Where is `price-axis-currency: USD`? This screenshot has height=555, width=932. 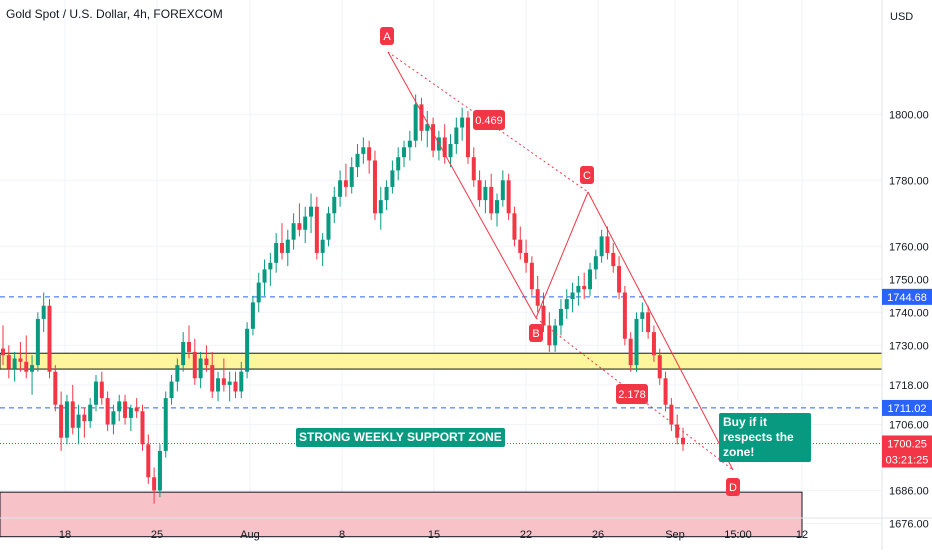 price-axis-currency: USD is located at coordinates (901, 17).